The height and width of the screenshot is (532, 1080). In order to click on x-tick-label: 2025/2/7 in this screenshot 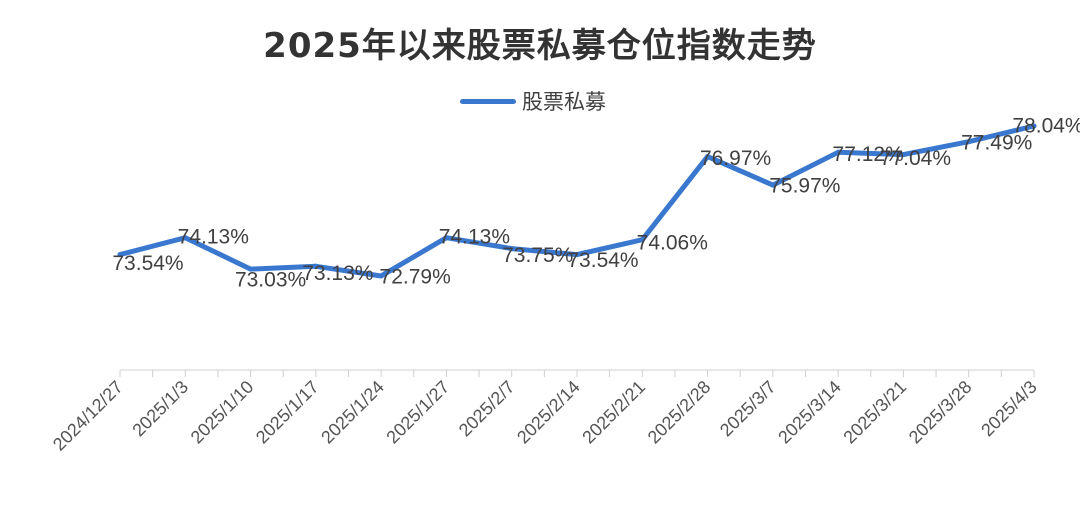, I will do `click(487, 409)`.